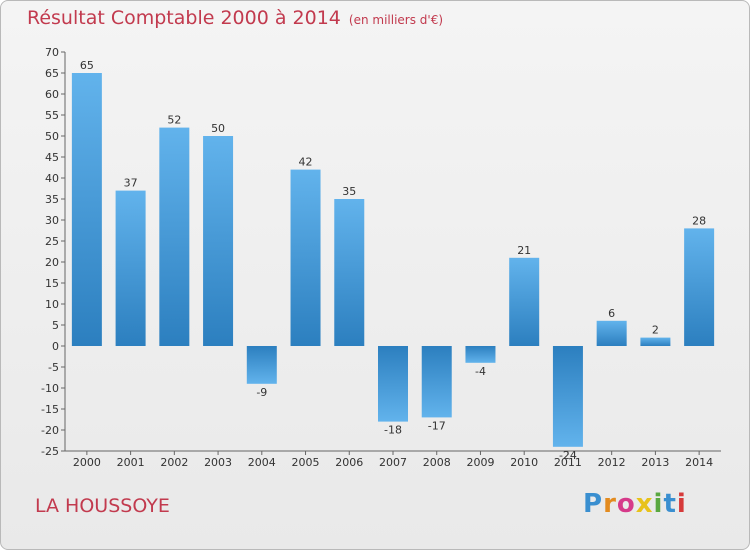 This screenshot has height=550, width=750. What do you see at coordinates (52, 157) in the screenshot?
I see `y-tick-label: 45` at bounding box center [52, 157].